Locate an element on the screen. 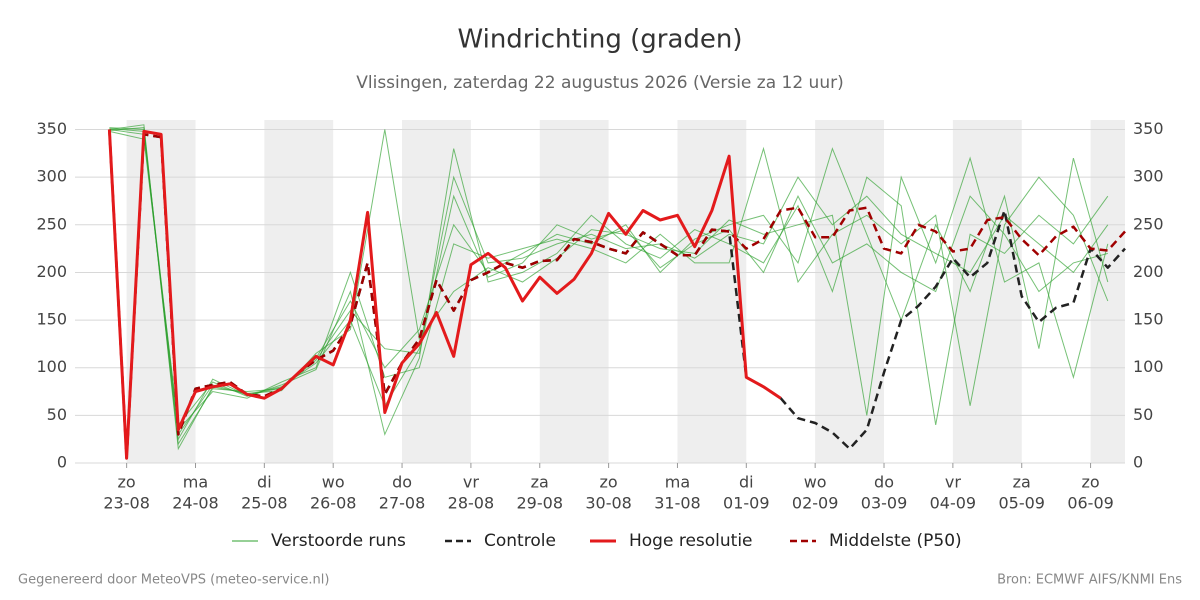 The height and width of the screenshot is (600, 1200). x-tick-sublabel: 02-09 is located at coordinates (815, 503).